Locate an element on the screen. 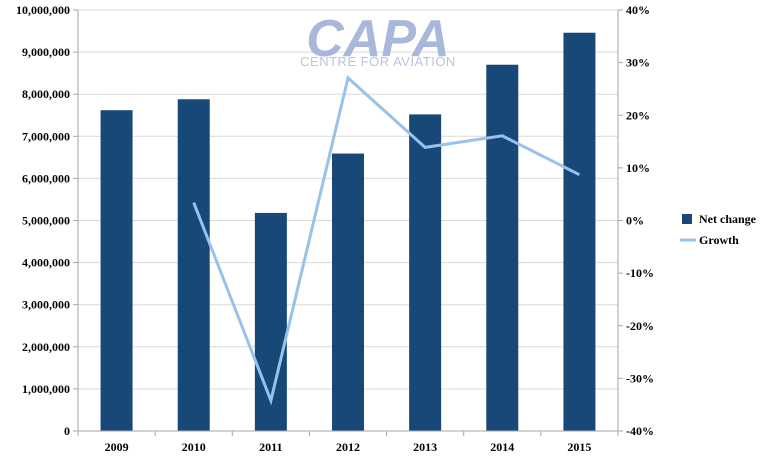 This screenshot has width=770, height=457. x-tick-label: 2012 is located at coordinates (348, 447).